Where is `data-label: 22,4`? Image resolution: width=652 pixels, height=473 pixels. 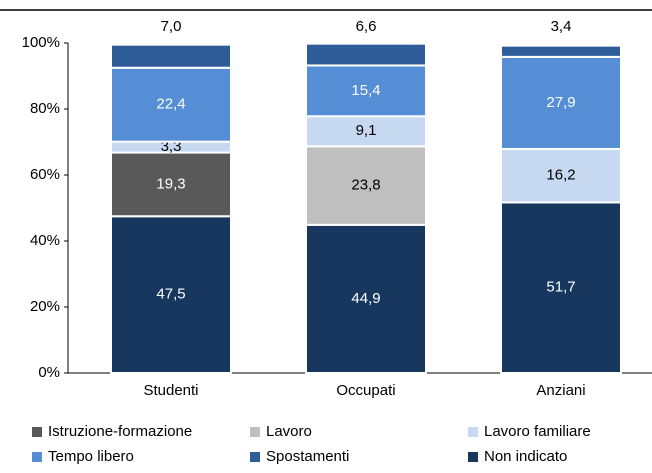
data-label: 22,4 is located at coordinates (170, 104).